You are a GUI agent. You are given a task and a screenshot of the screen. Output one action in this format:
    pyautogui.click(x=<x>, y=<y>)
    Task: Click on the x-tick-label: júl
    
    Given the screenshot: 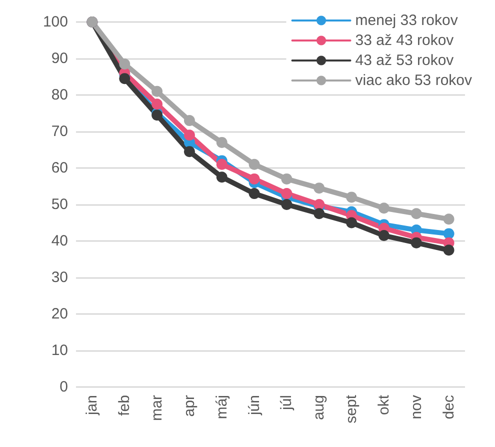 What is the action you would take?
    pyautogui.click(x=287, y=403)
    